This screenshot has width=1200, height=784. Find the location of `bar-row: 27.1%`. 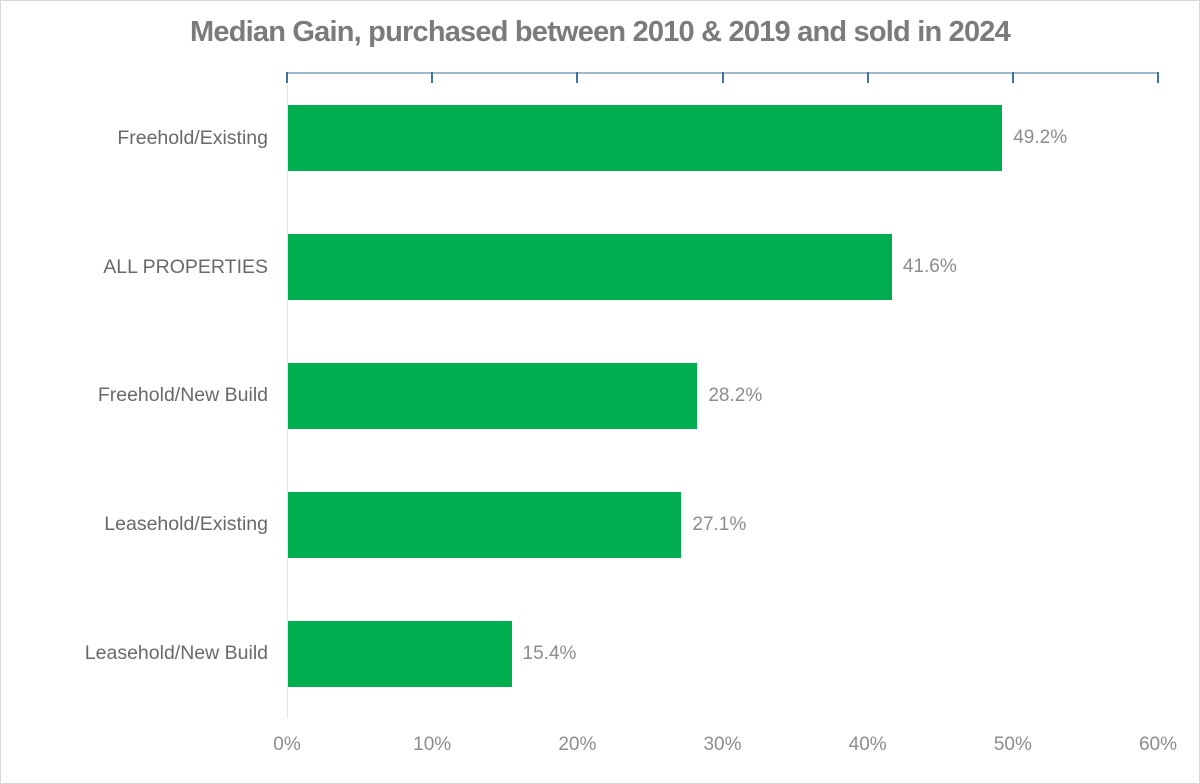

bar-row: 27.1% is located at coordinates (722, 524).